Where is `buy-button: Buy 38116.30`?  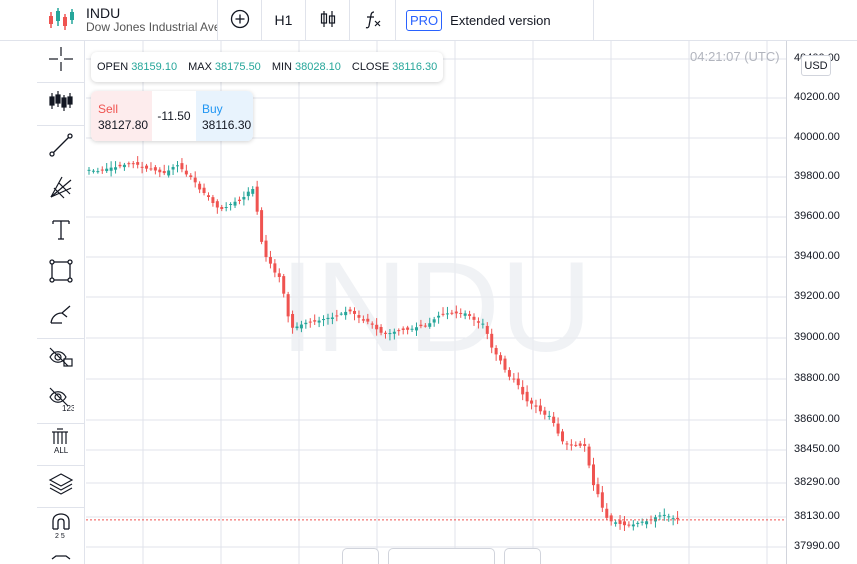
buy-button: Buy 38116.30 is located at coordinates (224, 116).